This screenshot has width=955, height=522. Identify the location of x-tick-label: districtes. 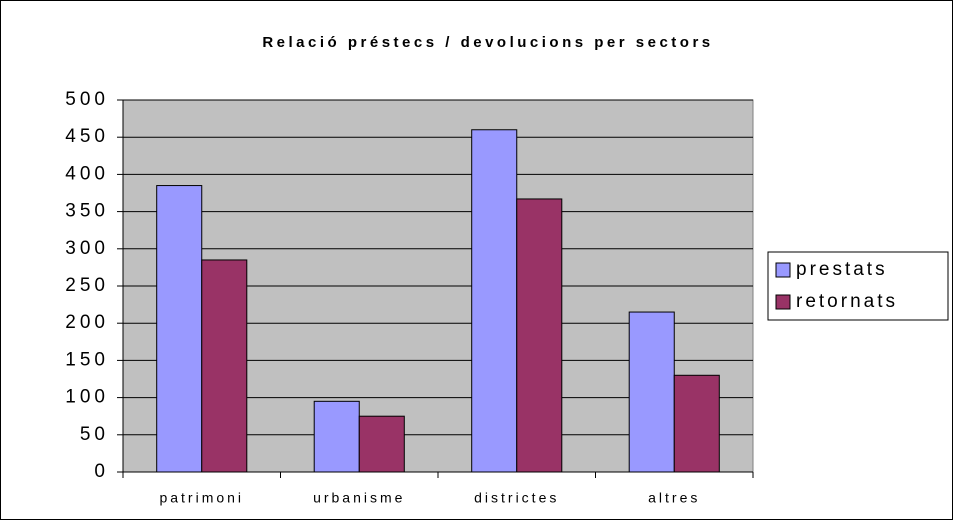
(516, 498).